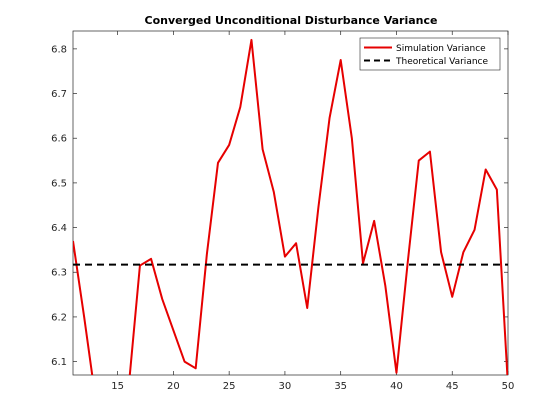 The height and width of the screenshot is (420, 560). Describe the element at coordinates (340, 386) in the screenshot. I see `x-tick-label: 35` at that location.